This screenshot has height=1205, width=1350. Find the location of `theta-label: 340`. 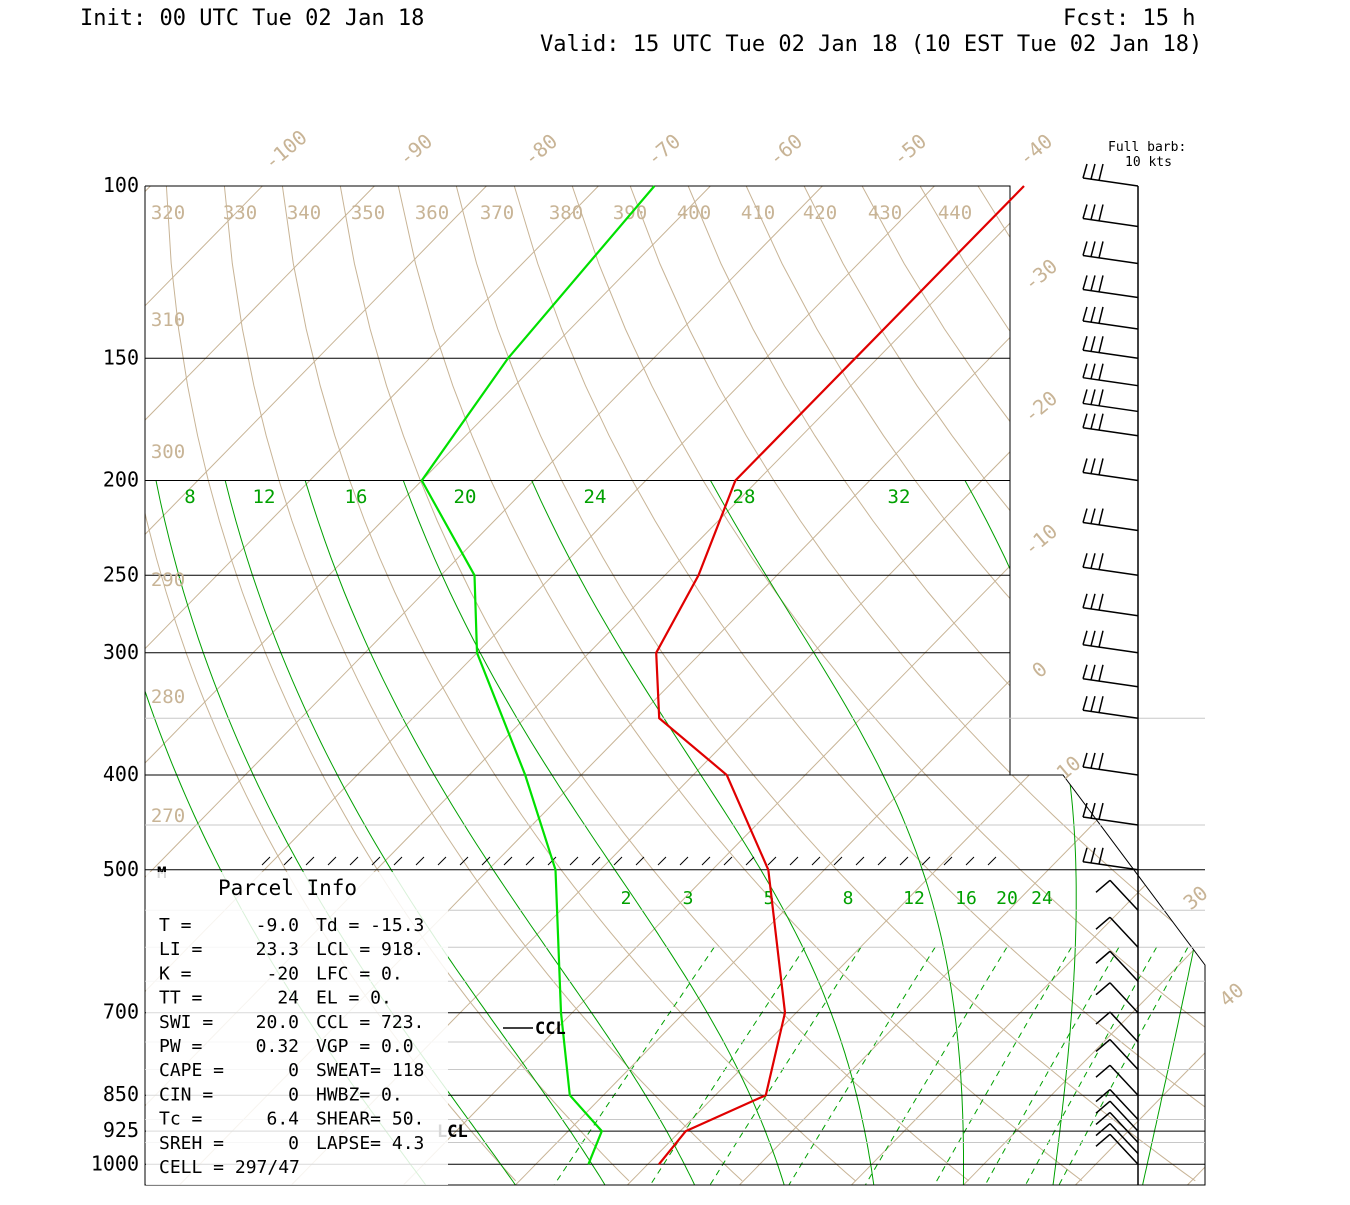

theta-label: 340 is located at coordinates (304, 213).